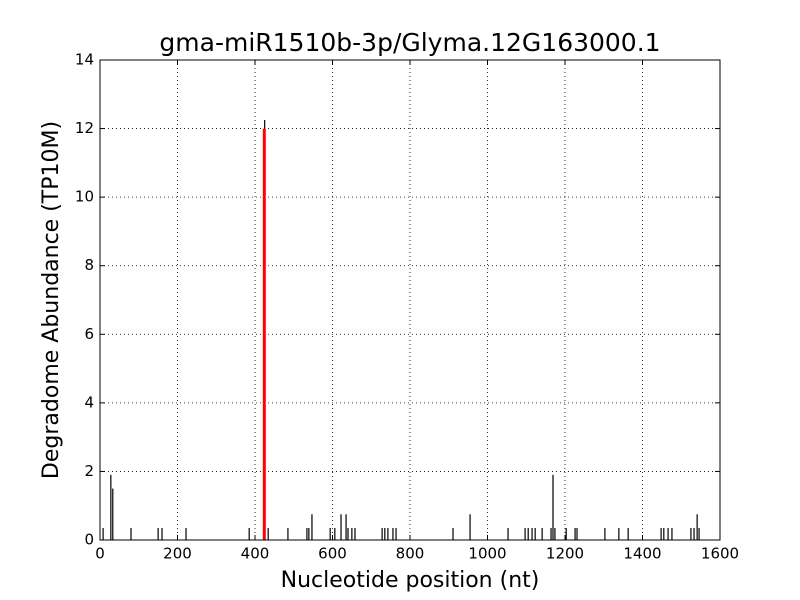 The image size is (800, 600). I want to click on y-tick-label: 2, so click(89, 471).